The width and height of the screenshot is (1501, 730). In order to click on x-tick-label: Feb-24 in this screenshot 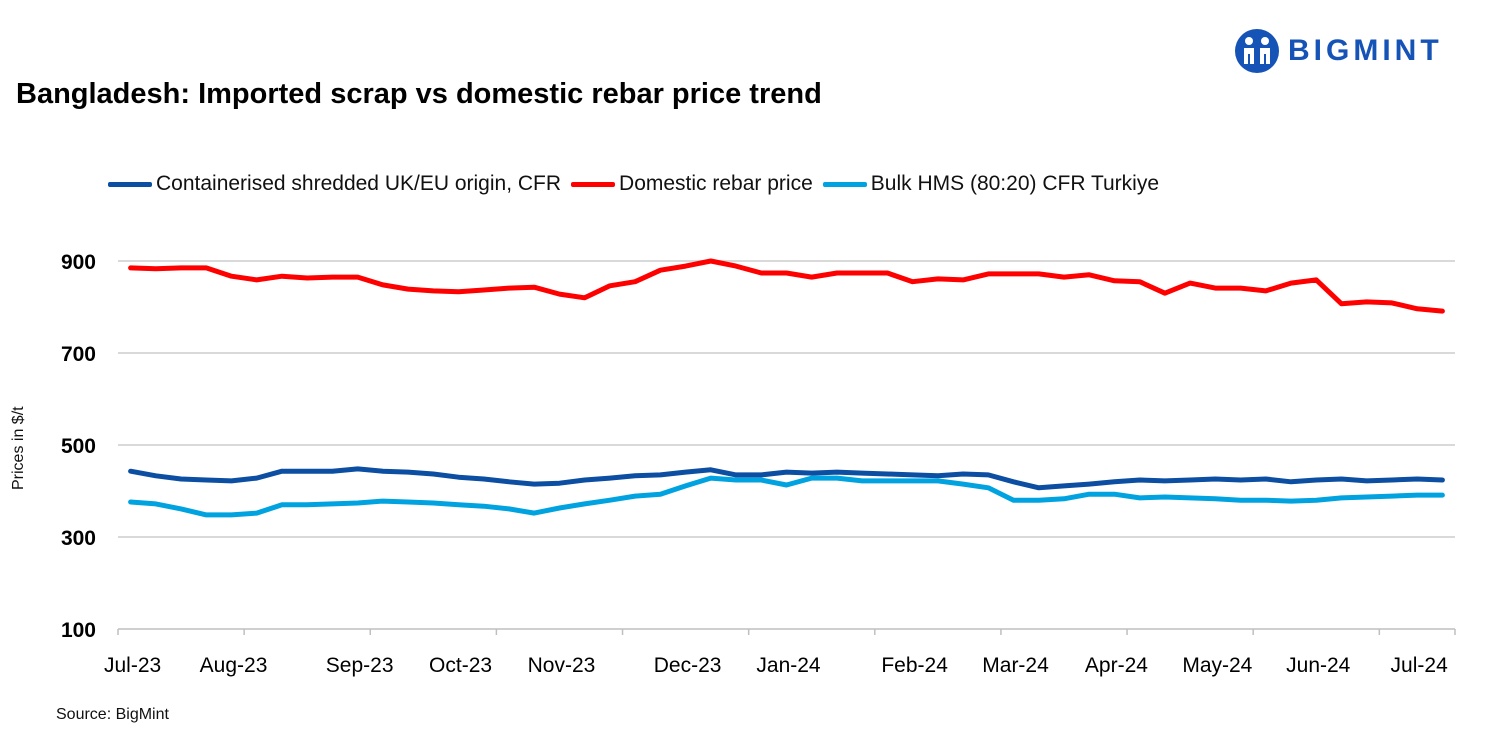, I will do `click(914, 665)`.